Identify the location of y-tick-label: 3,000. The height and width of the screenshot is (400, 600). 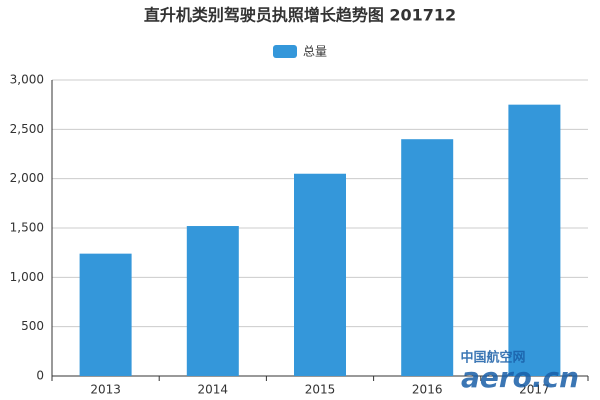
(27, 80).